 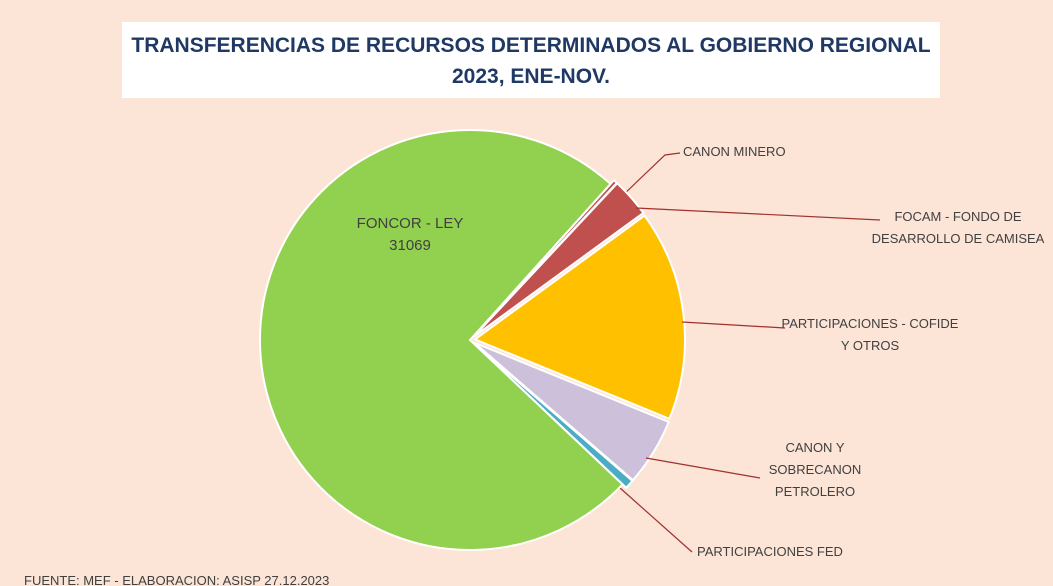 What do you see at coordinates (958, 227) in the screenshot?
I see `slice-label: FOCAM - FONDO DE DESARROLLO DE CAMISEA` at bounding box center [958, 227].